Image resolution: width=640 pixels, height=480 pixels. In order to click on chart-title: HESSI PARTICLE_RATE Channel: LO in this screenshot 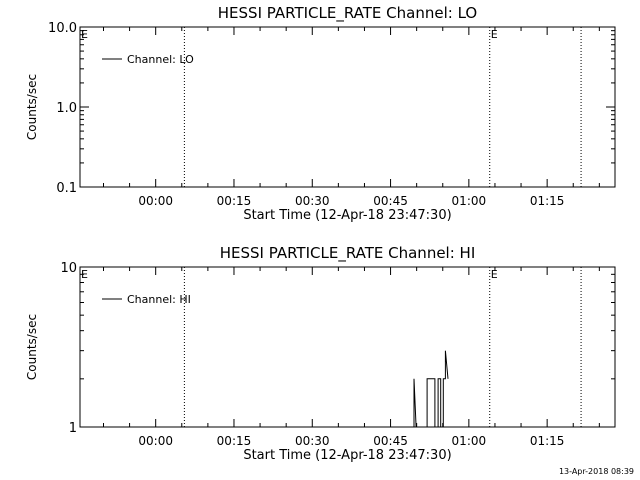, I will do `click(347, 13)`.